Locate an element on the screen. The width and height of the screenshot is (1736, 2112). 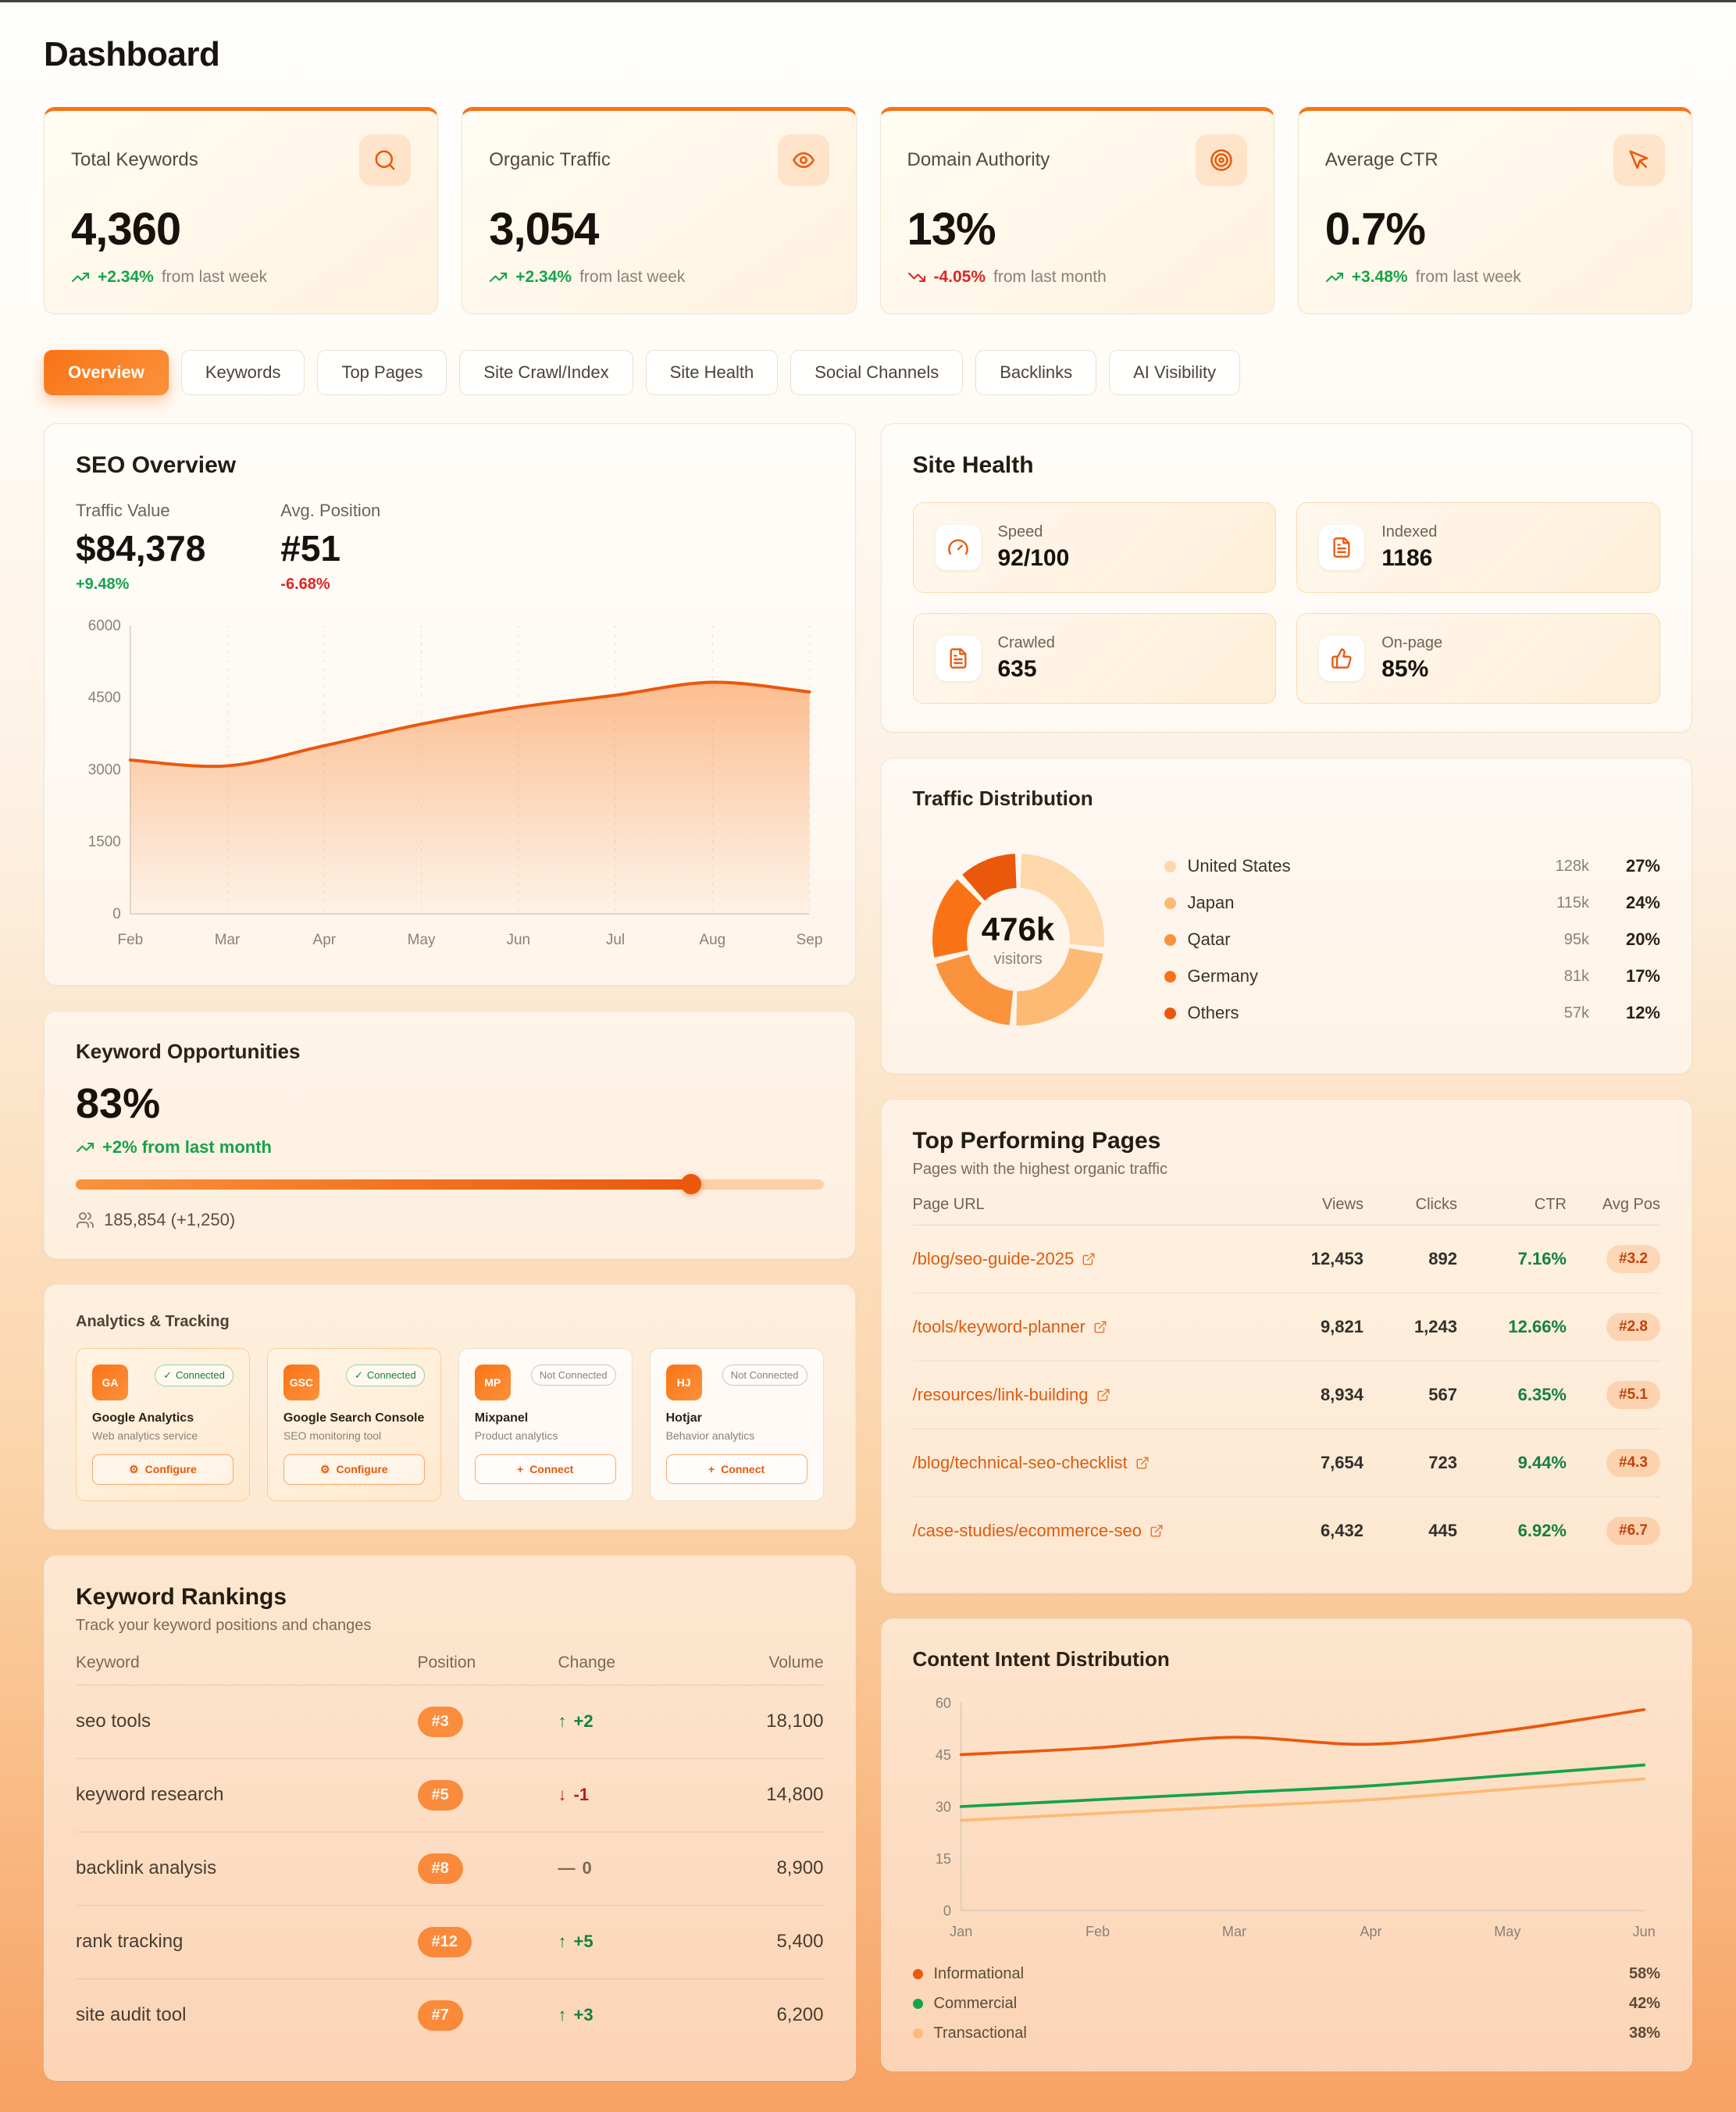
avg-pos-badge: #3.2 is located at coordinates (1633, 1259).